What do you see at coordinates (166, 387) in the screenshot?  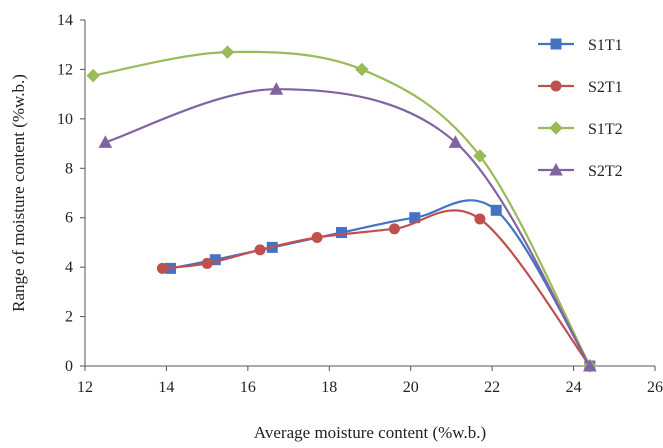 I see `x-tick-label: 14` at bounding box center [166, 387].